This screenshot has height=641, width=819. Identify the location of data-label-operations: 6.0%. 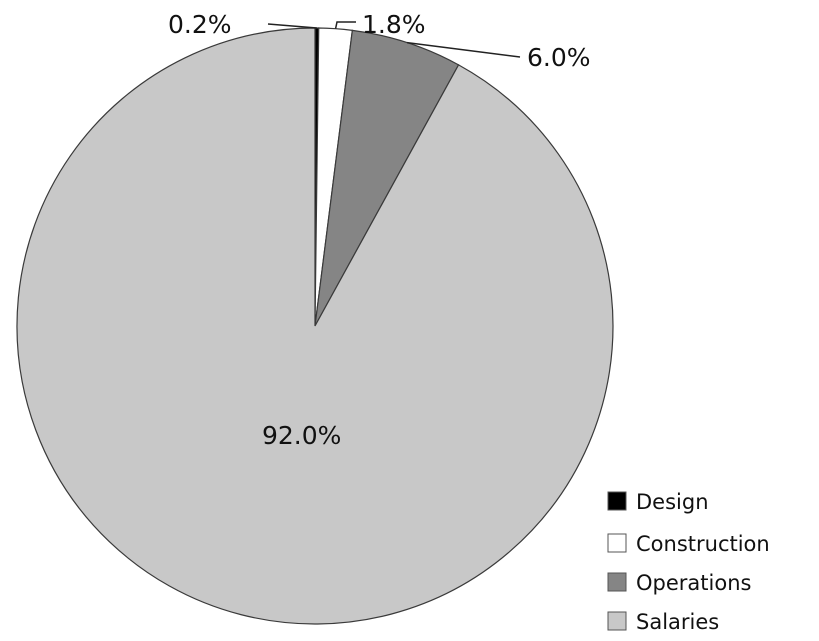
(559, 57).